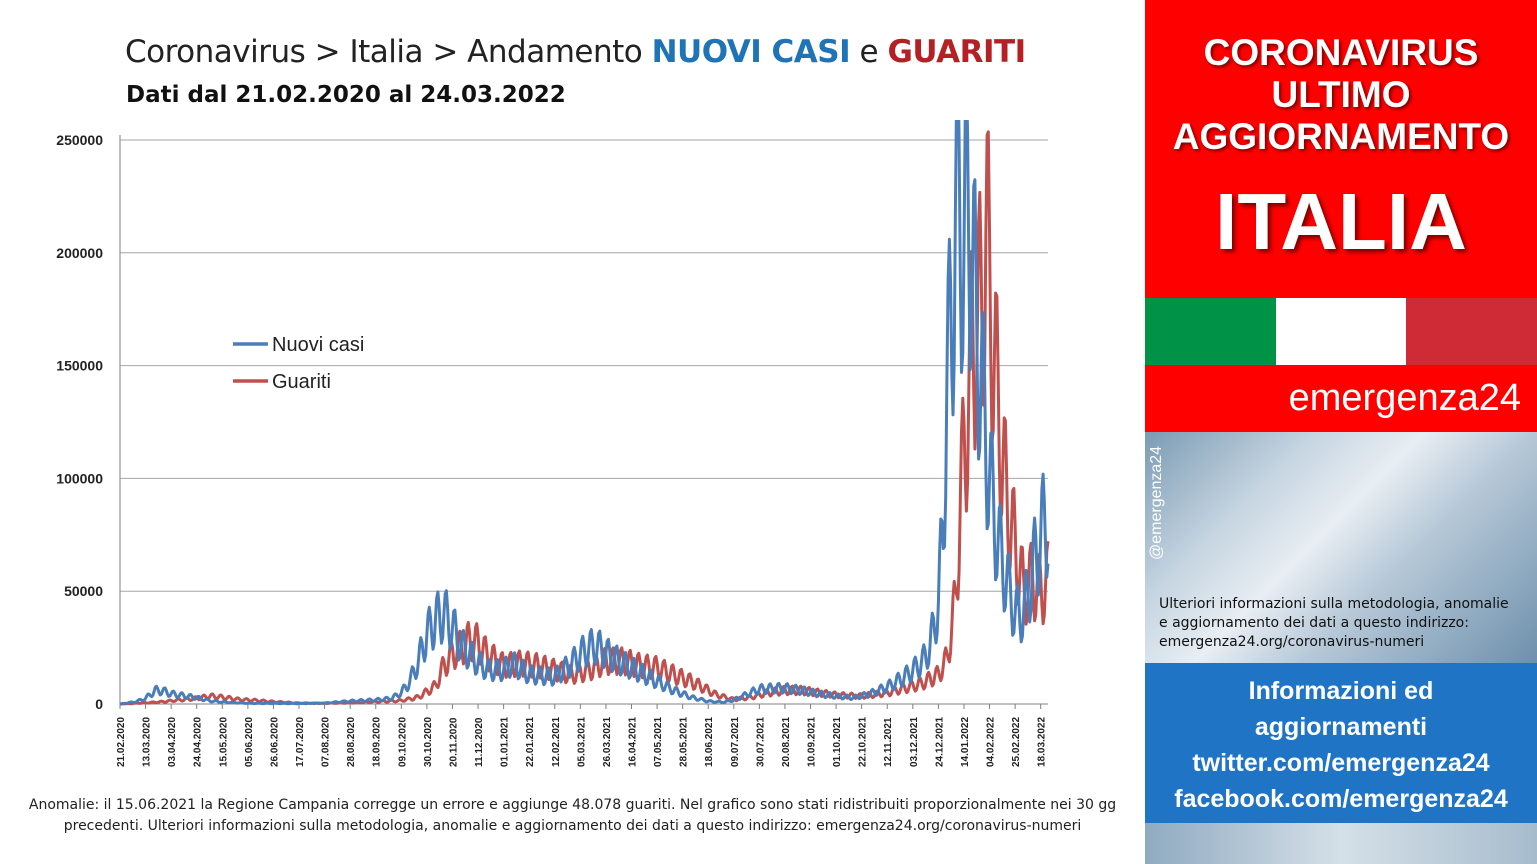  I want to click on title-prefix: Coronavirus > Italia > Andamento, so click(388, 52).